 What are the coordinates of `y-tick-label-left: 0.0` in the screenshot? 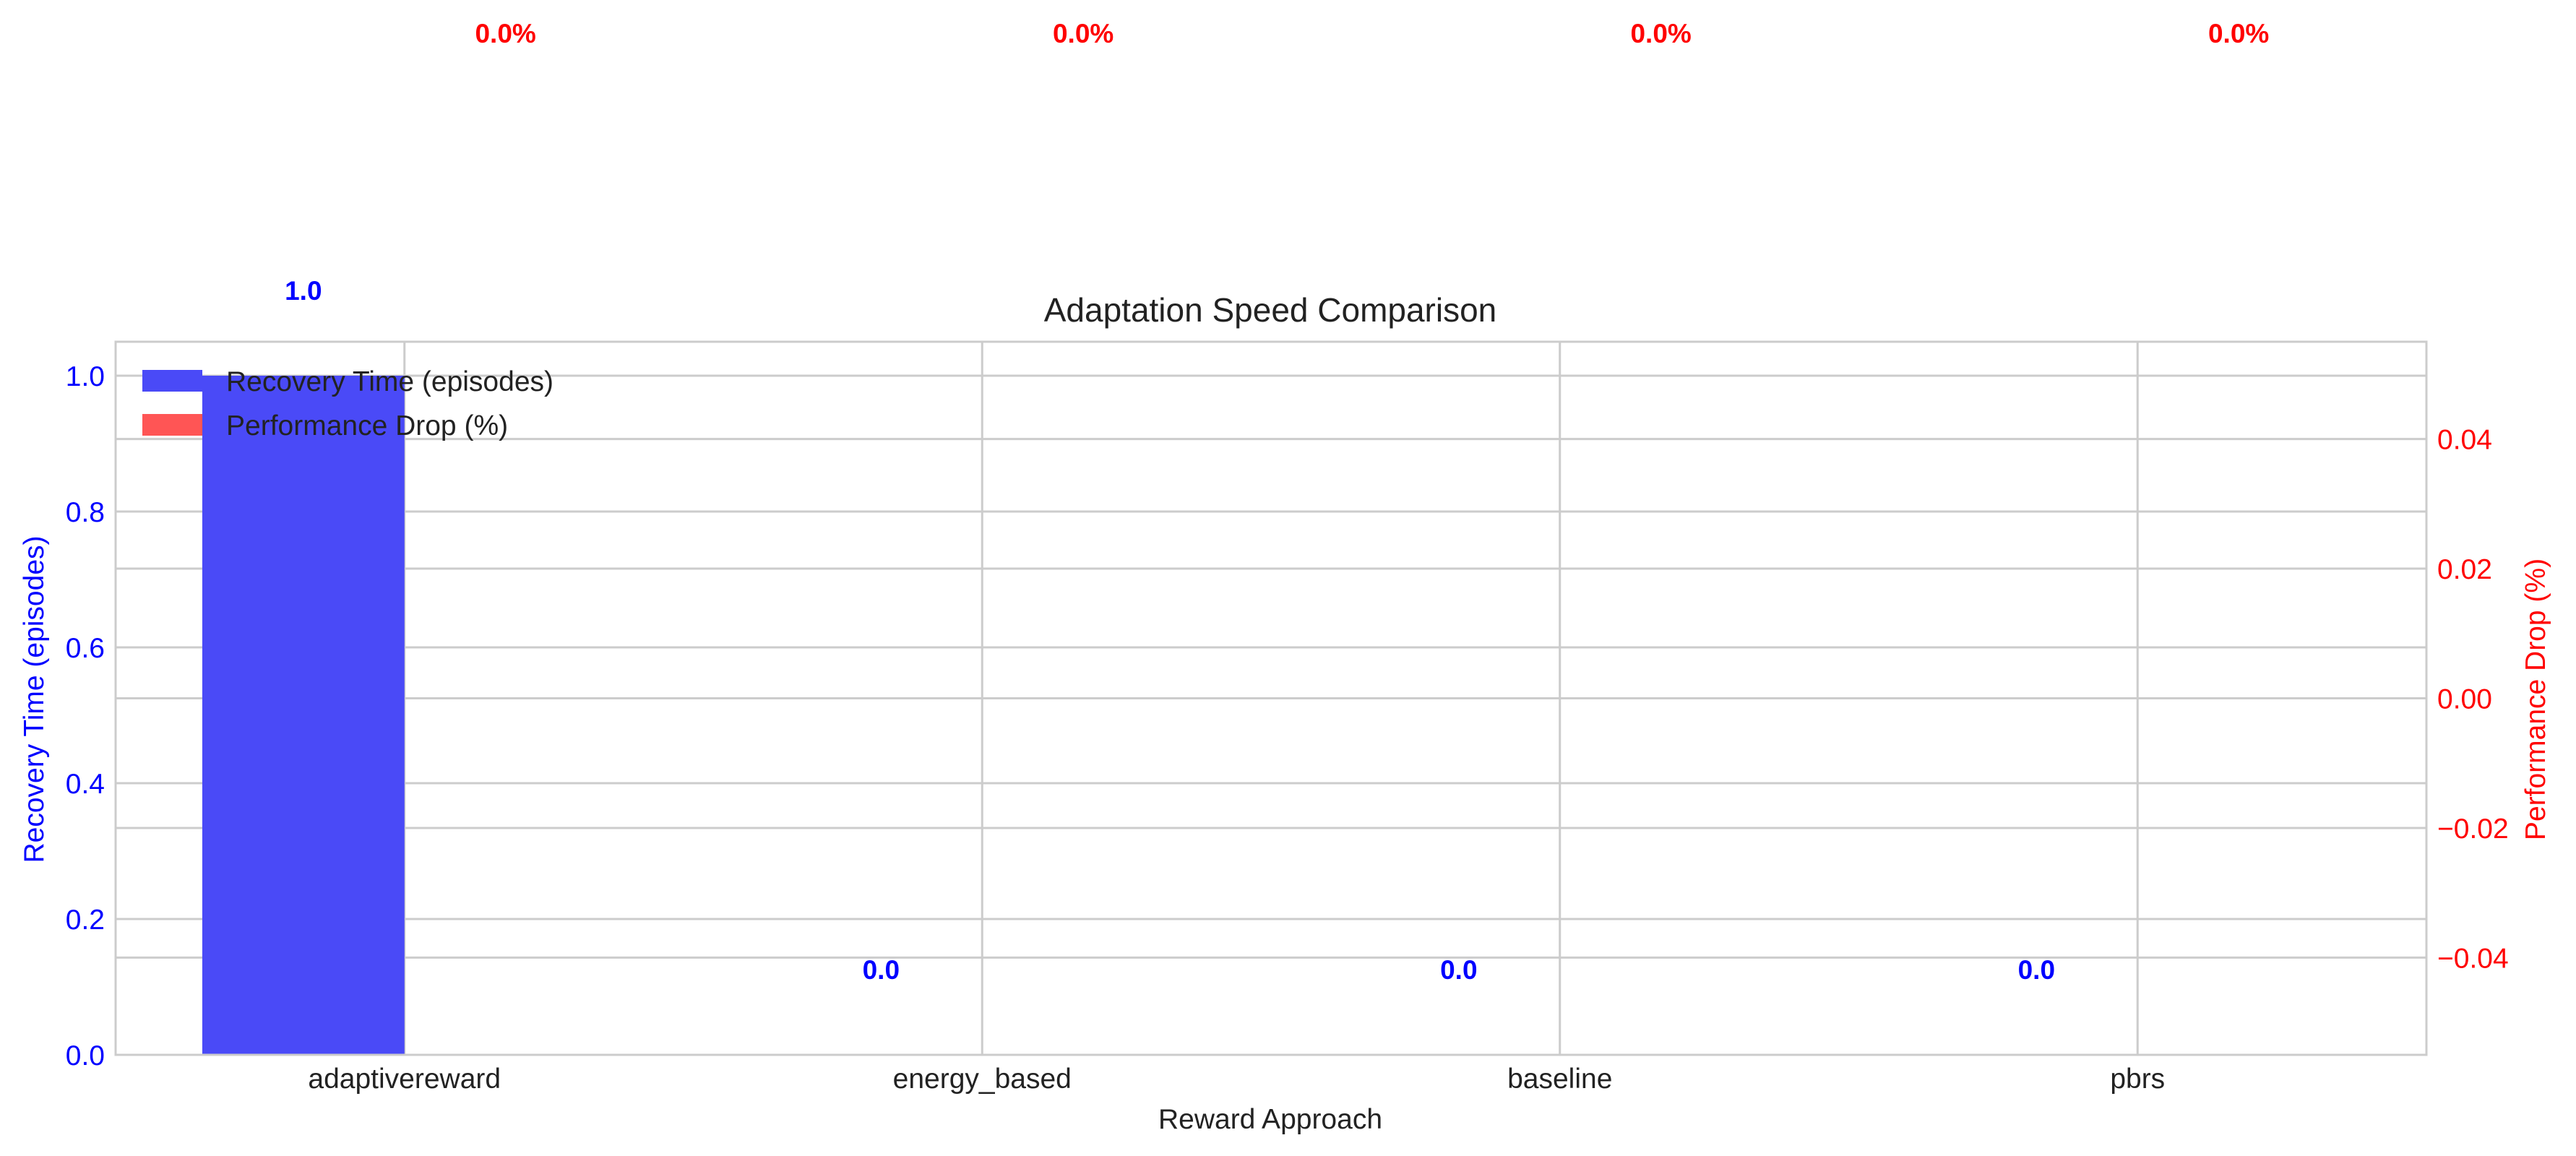 It's located at (85, 1055).